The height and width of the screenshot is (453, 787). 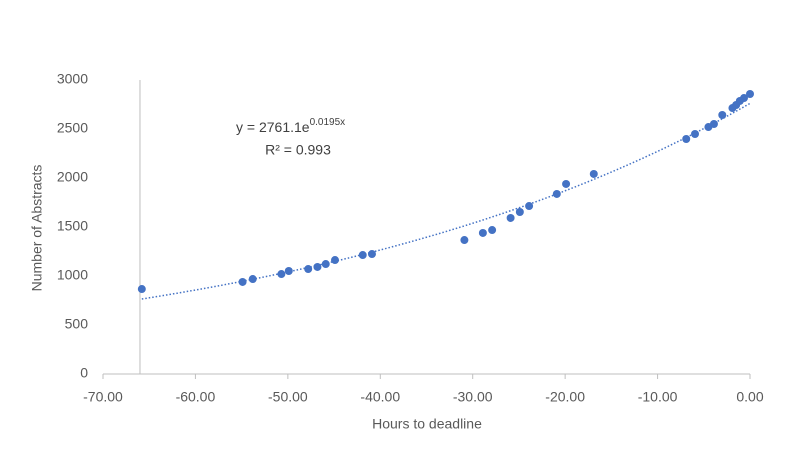 What do you see at coordinates (103, 397) in the screenshot?
I see `x-tick-label: -70.00` at bounding box center [103, 397].